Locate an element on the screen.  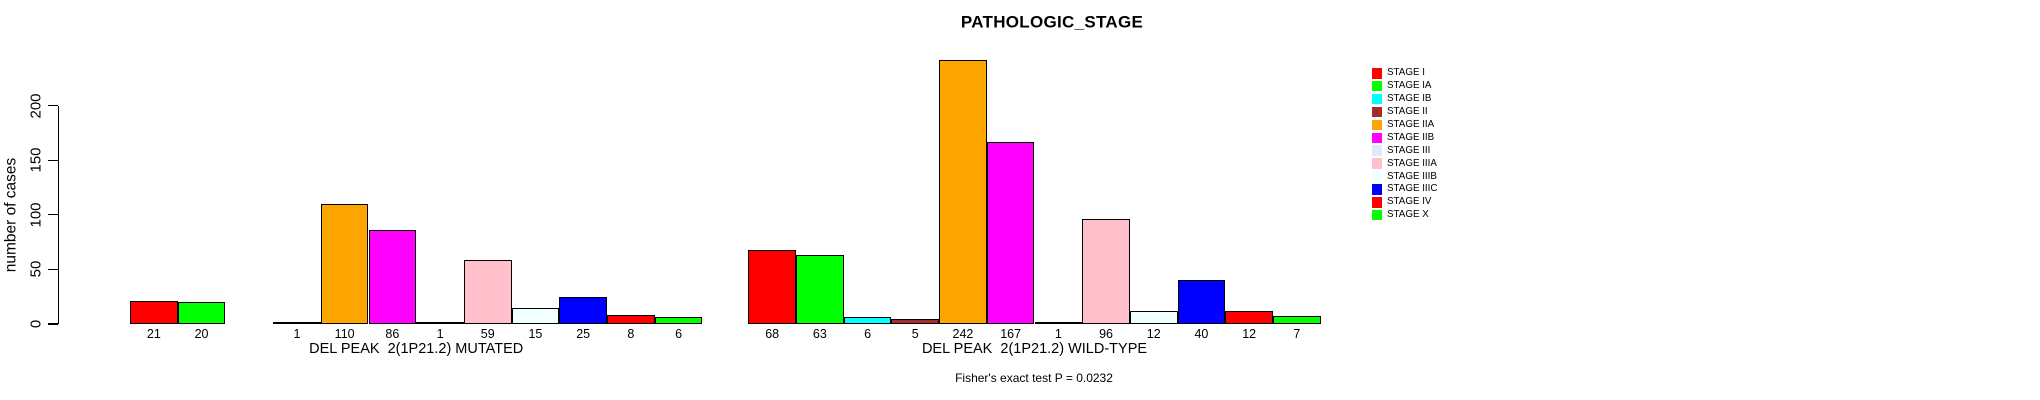
bar-value-label: 96 is located at coordinates (1106, 333).